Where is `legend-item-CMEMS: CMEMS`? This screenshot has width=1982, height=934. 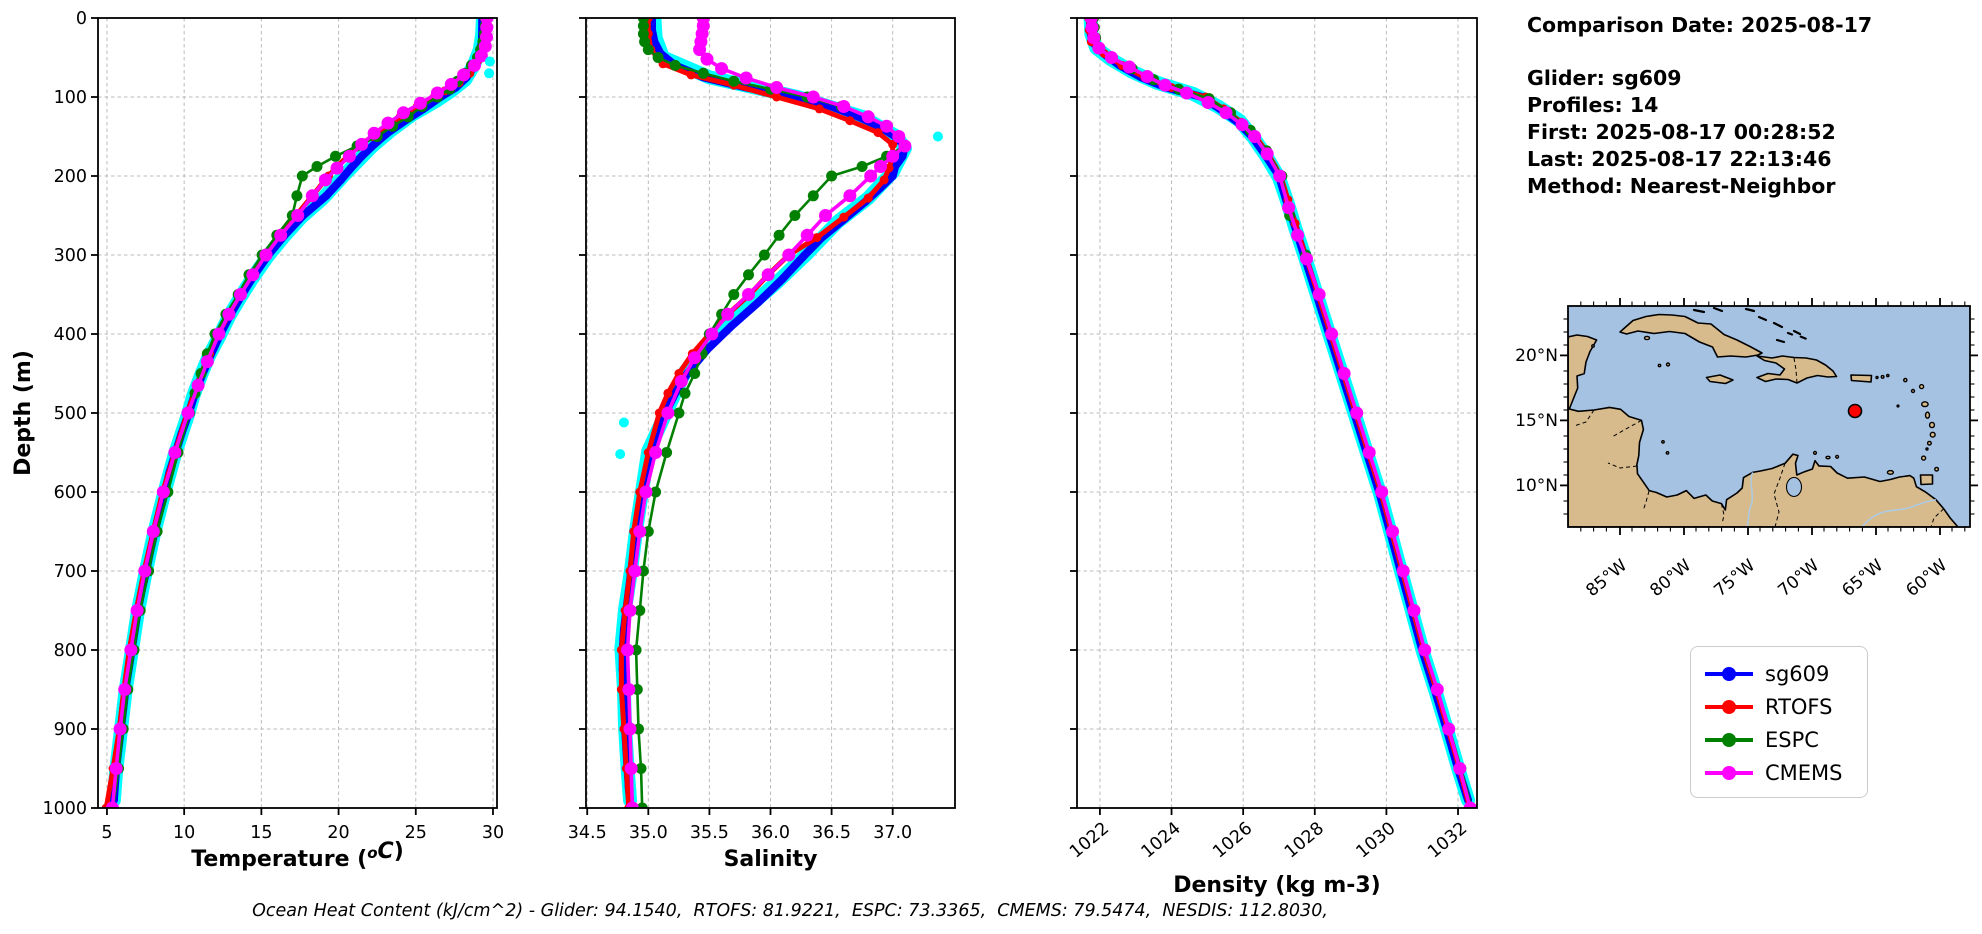
legend-item-CMEMS: CMEMS is located at coordinates (1781, 772).